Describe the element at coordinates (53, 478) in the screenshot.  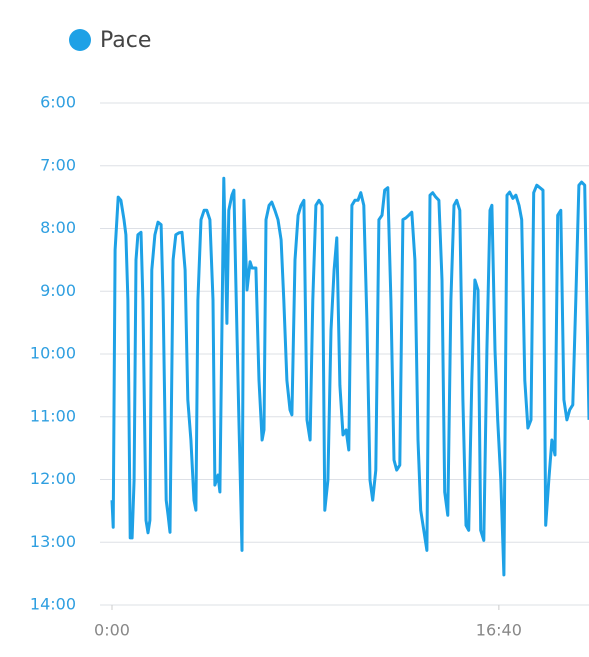
I see `y-tick-label: 12:00` at that location.